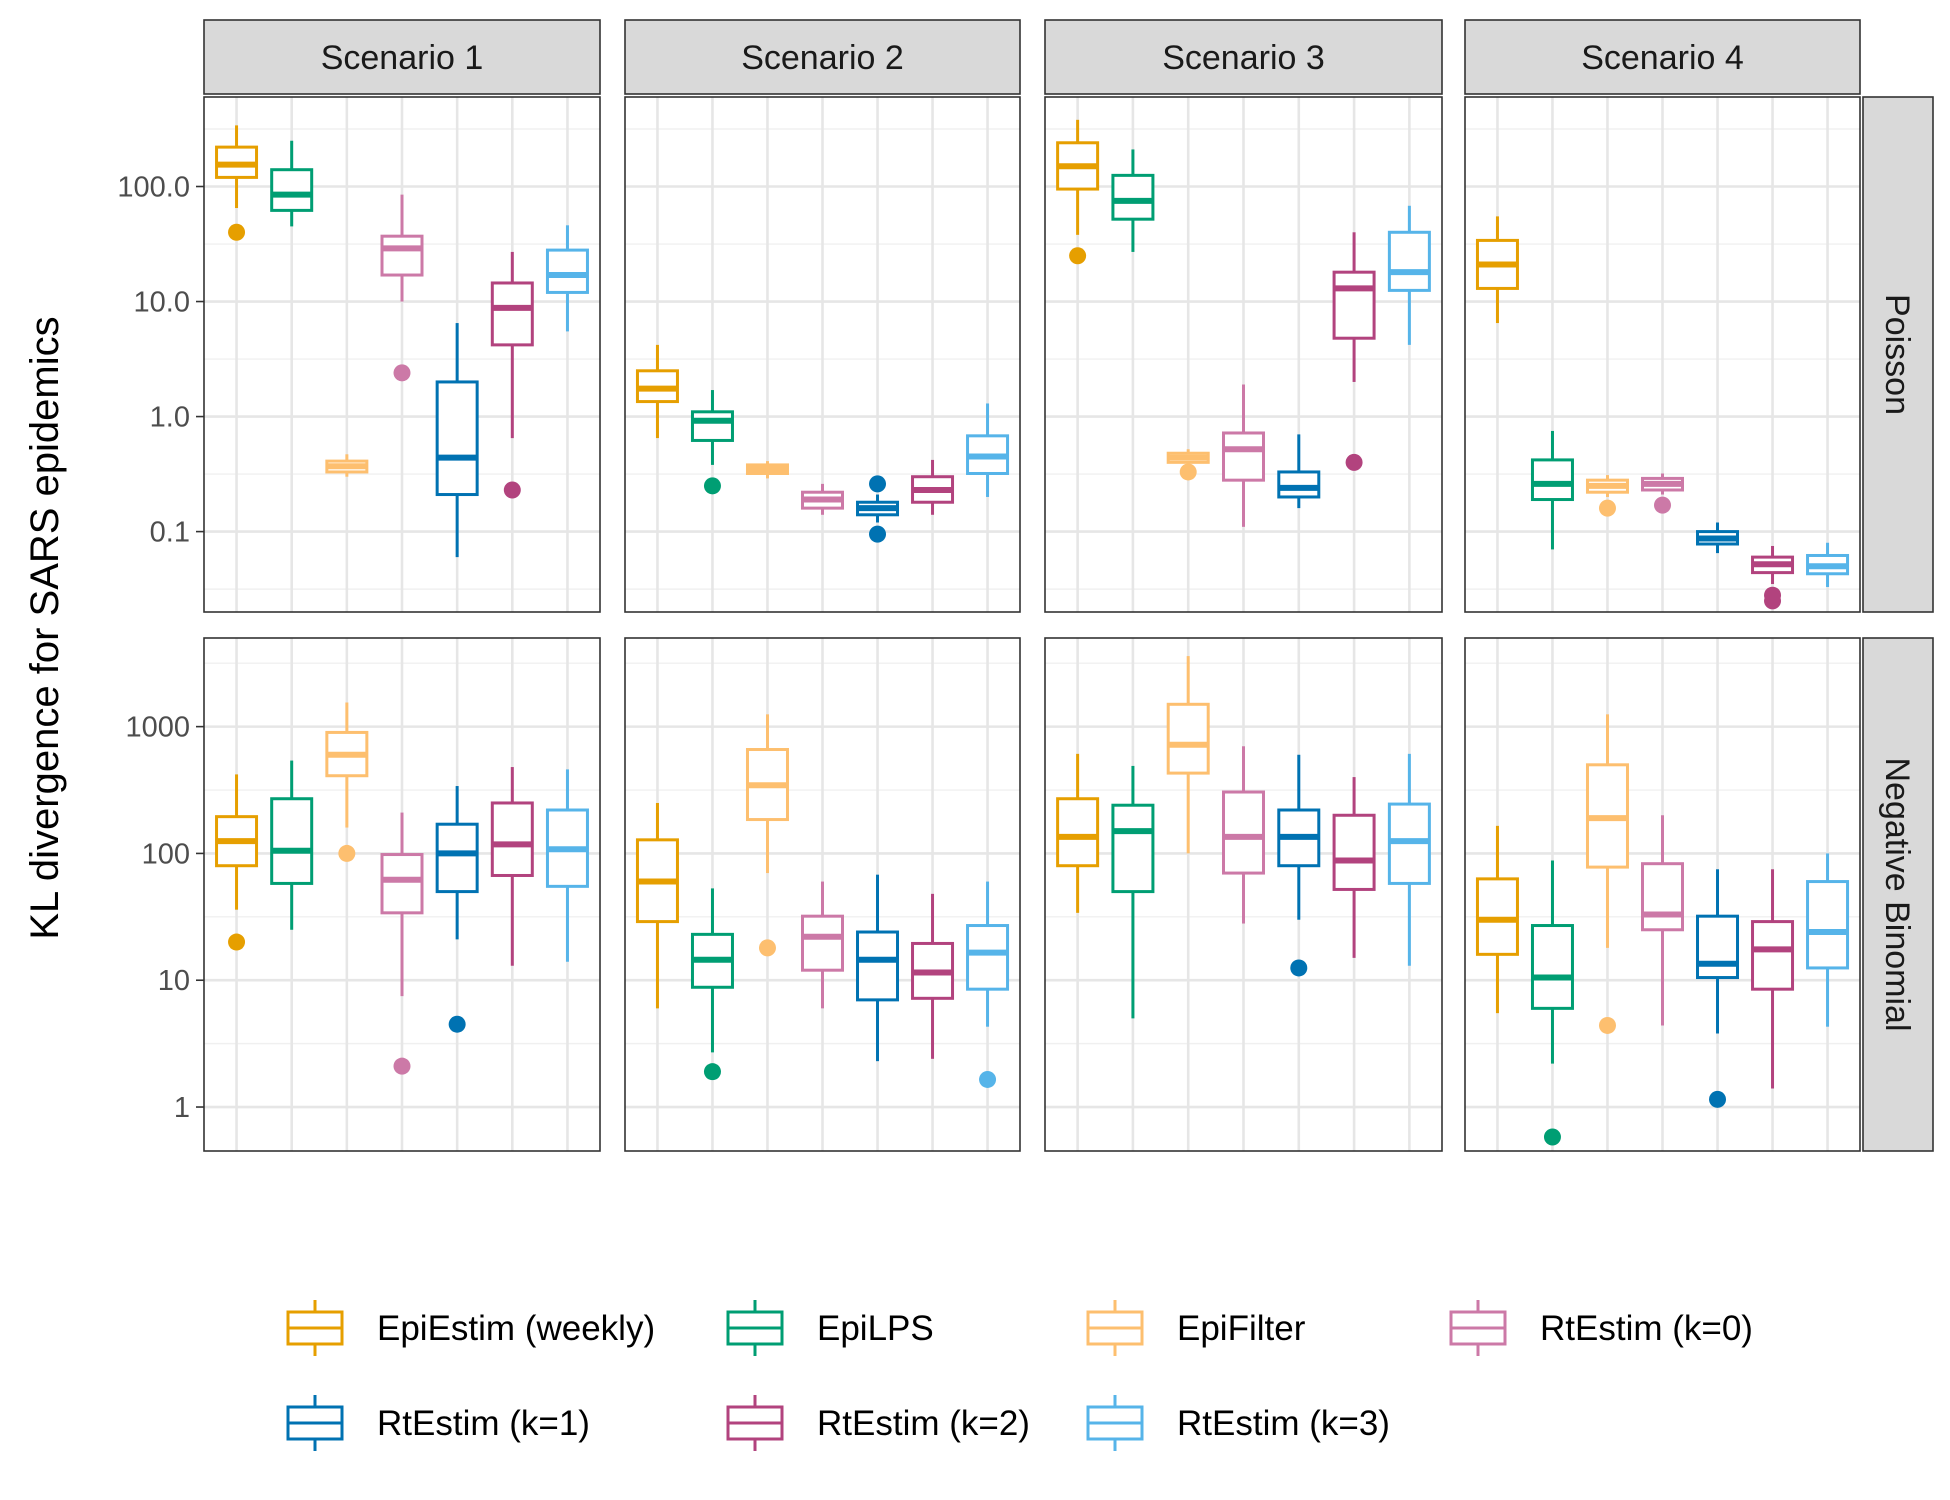  I want to click on legend-item: EpiEstim (weekly), so click(470, 1328).